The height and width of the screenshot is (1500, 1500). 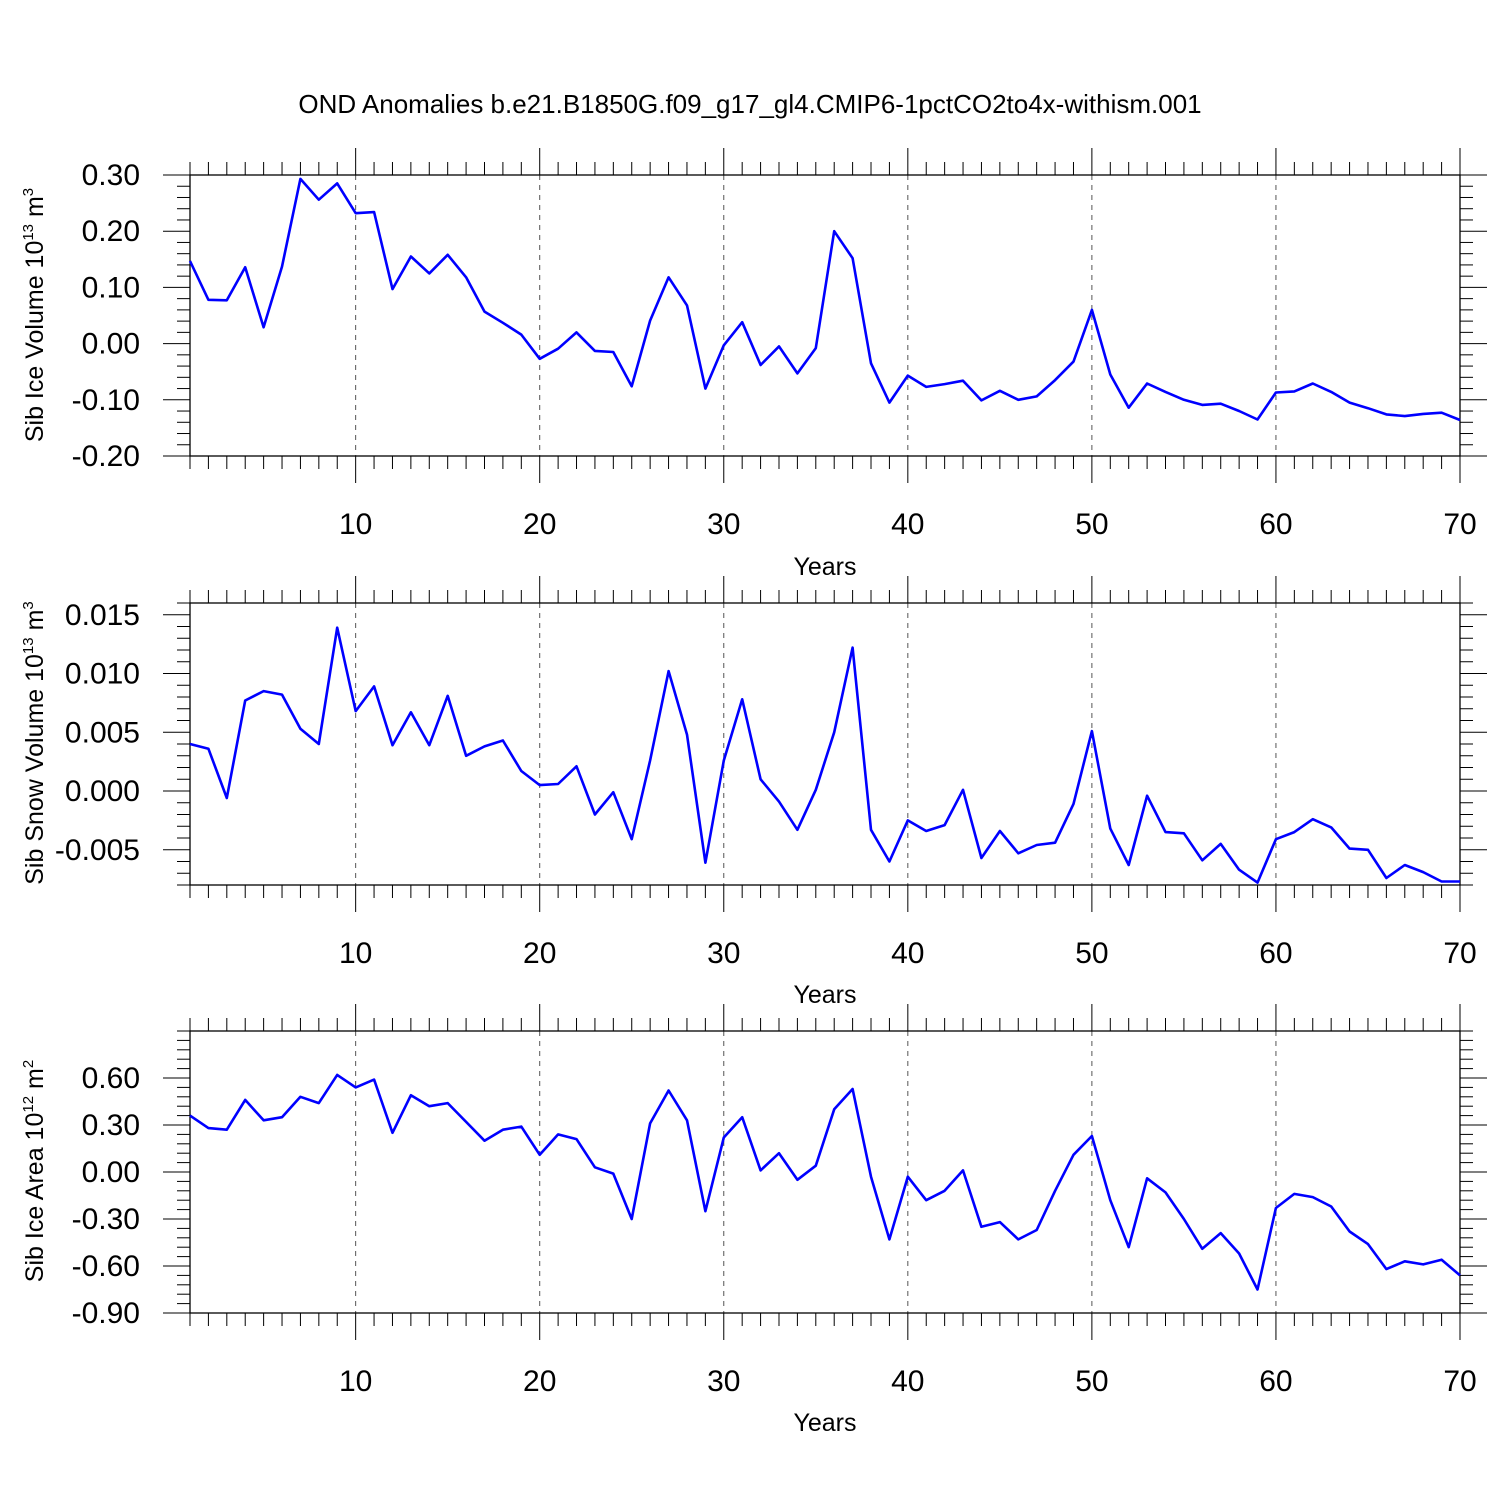 What do you see at coordinates (355, 524) in the screenshot?
I see `ice-volume-x-tick-label: 10` at bounding box center [355, 524].